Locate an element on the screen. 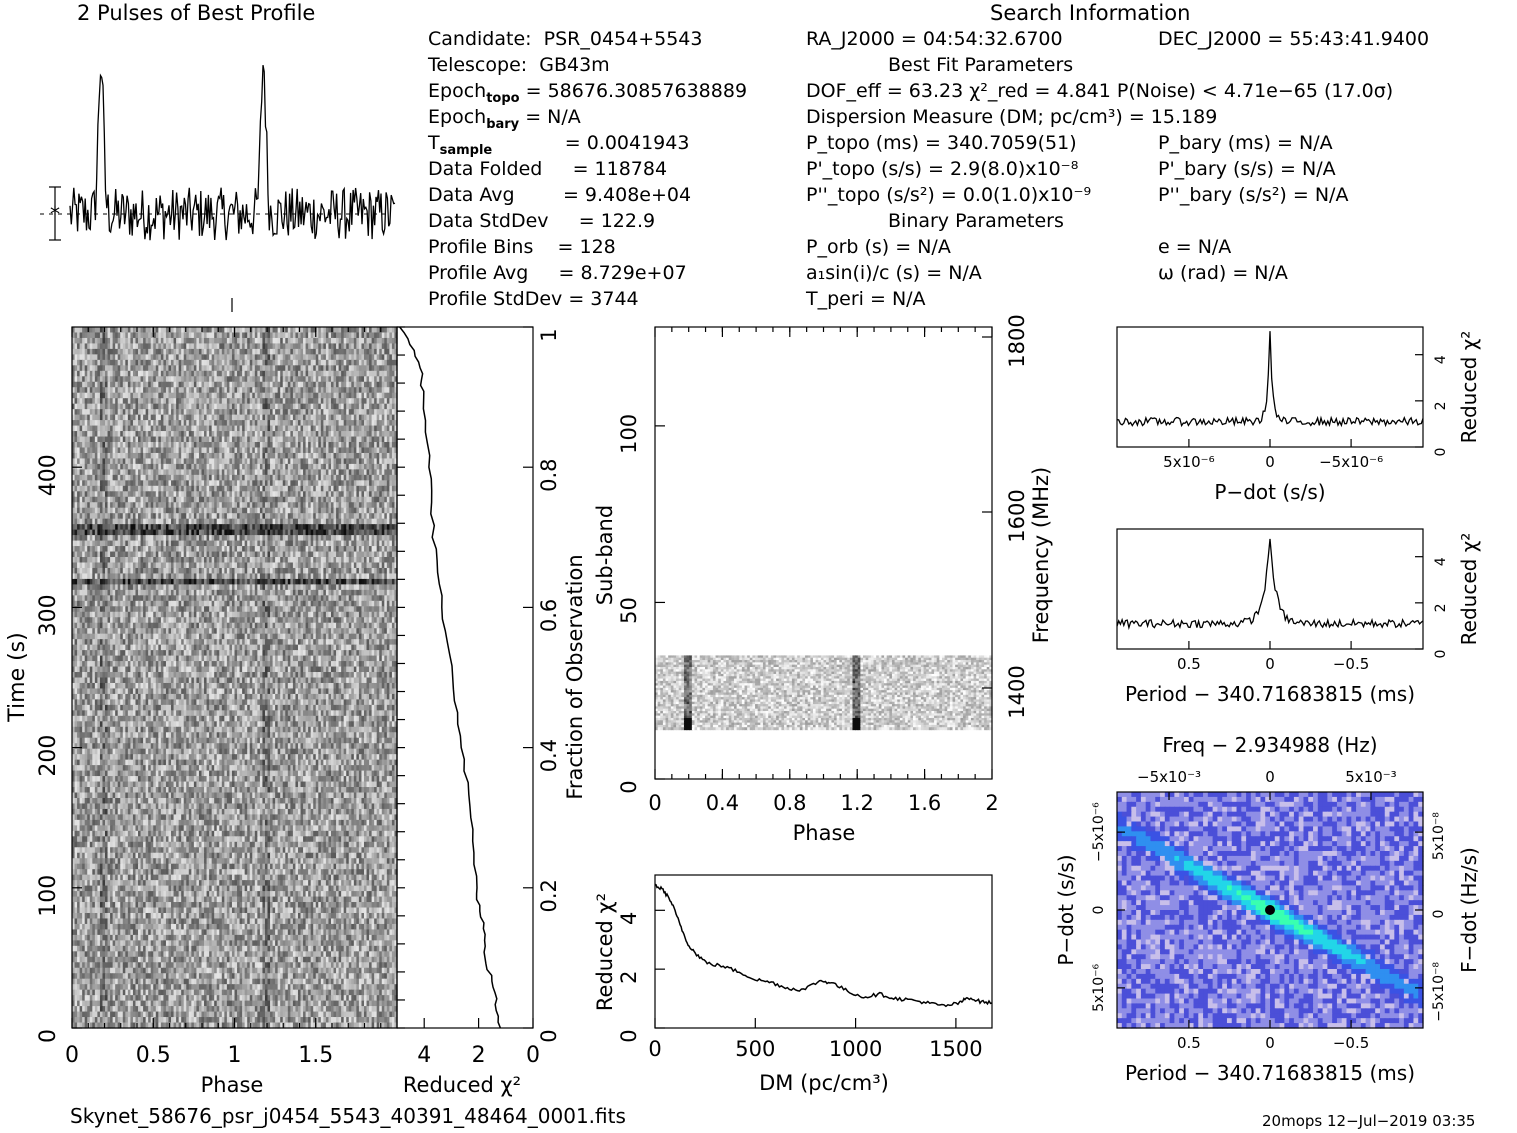 The height and width of the screenshot is (1133, 1517). freq-ytick-label: 1800 is located at coordinates (1017, 340).